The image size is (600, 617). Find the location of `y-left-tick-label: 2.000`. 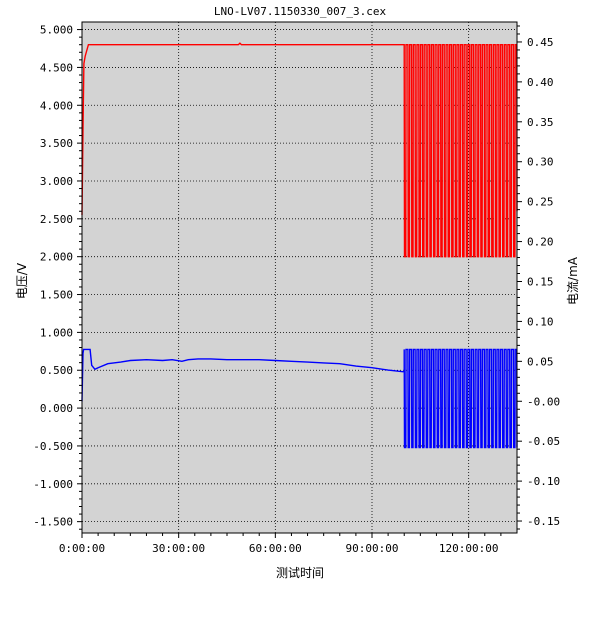

y-left-tick-label: 2.000 is located at coordinates (56, 257).